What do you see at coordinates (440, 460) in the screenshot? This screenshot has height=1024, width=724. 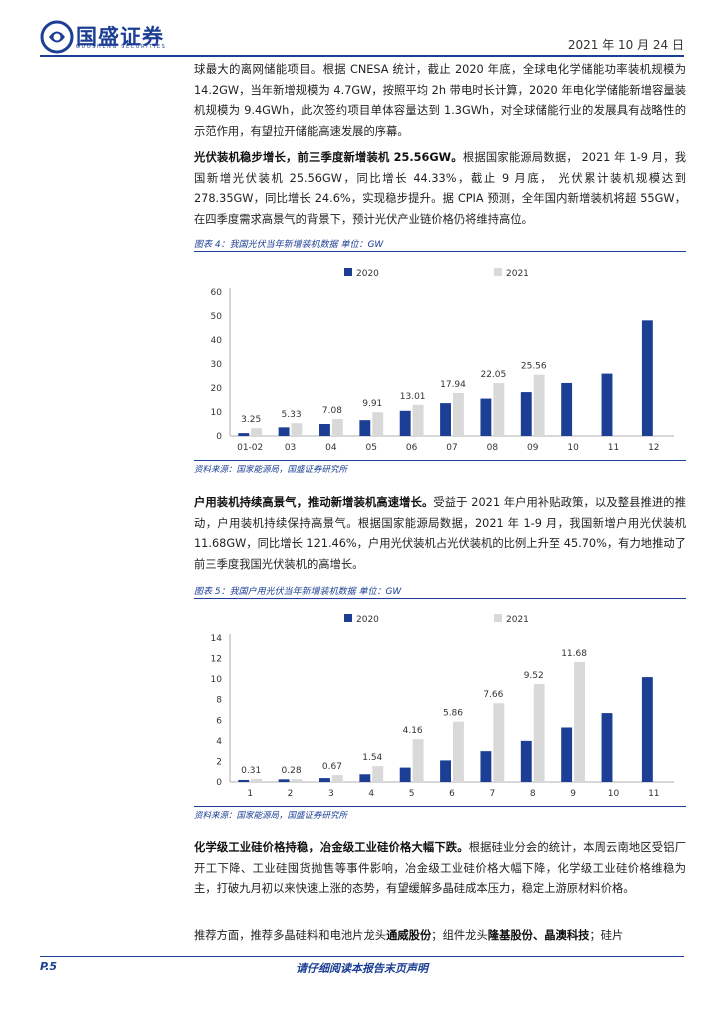 I see `figure-4-bottom-rule` at bounding box center [440, 460].